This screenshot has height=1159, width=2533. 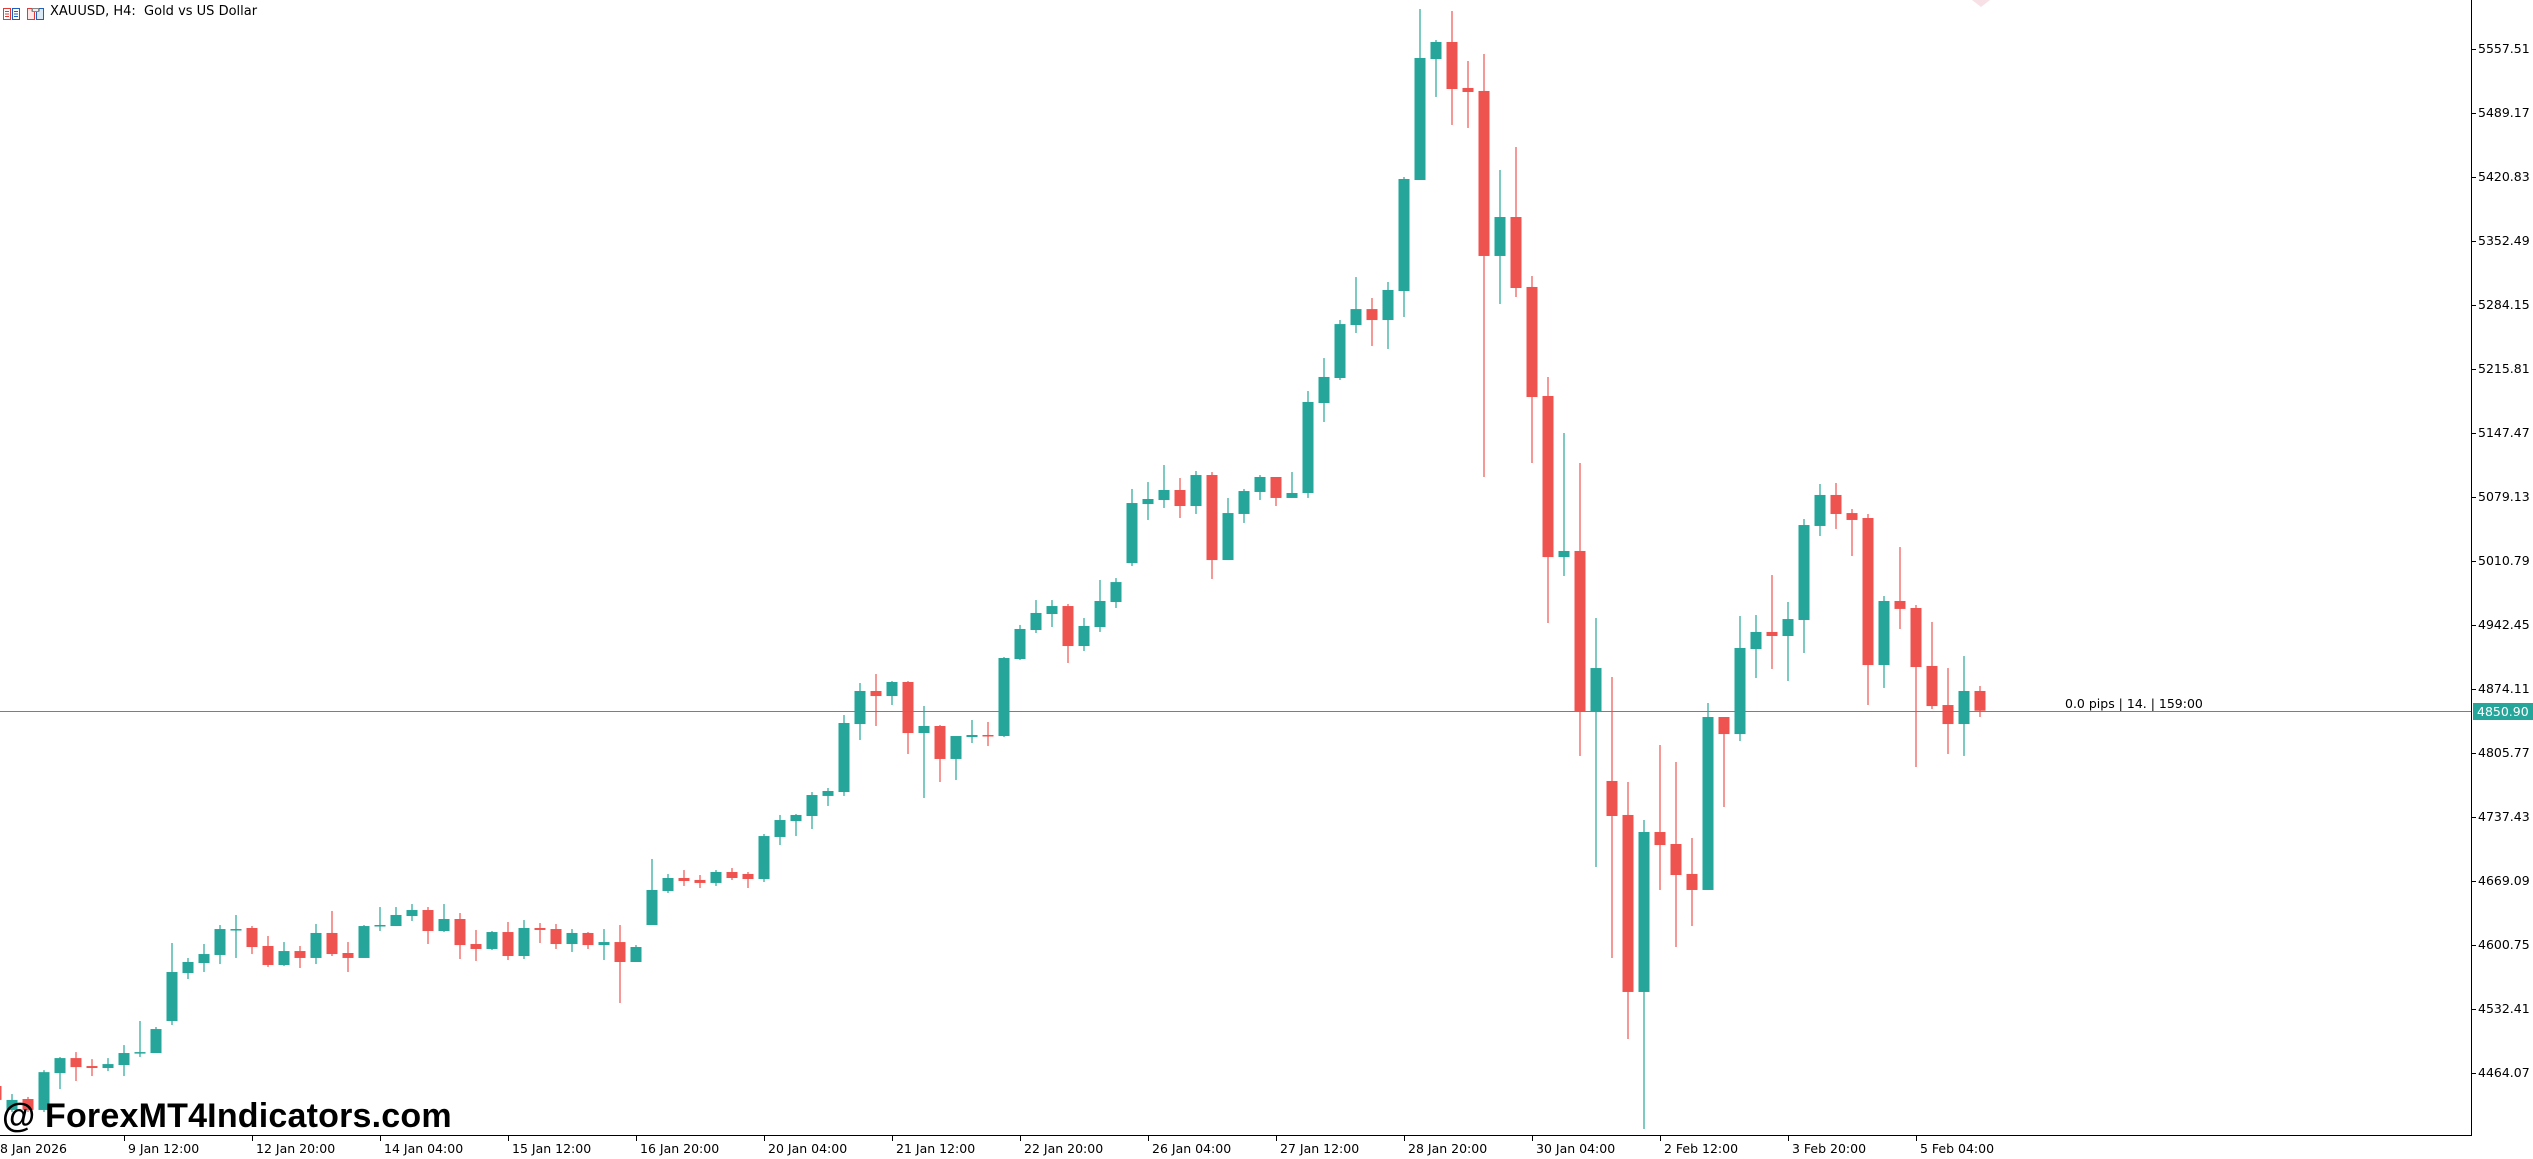 I want to click on chart-template-icon, so click(x=35, y=12).